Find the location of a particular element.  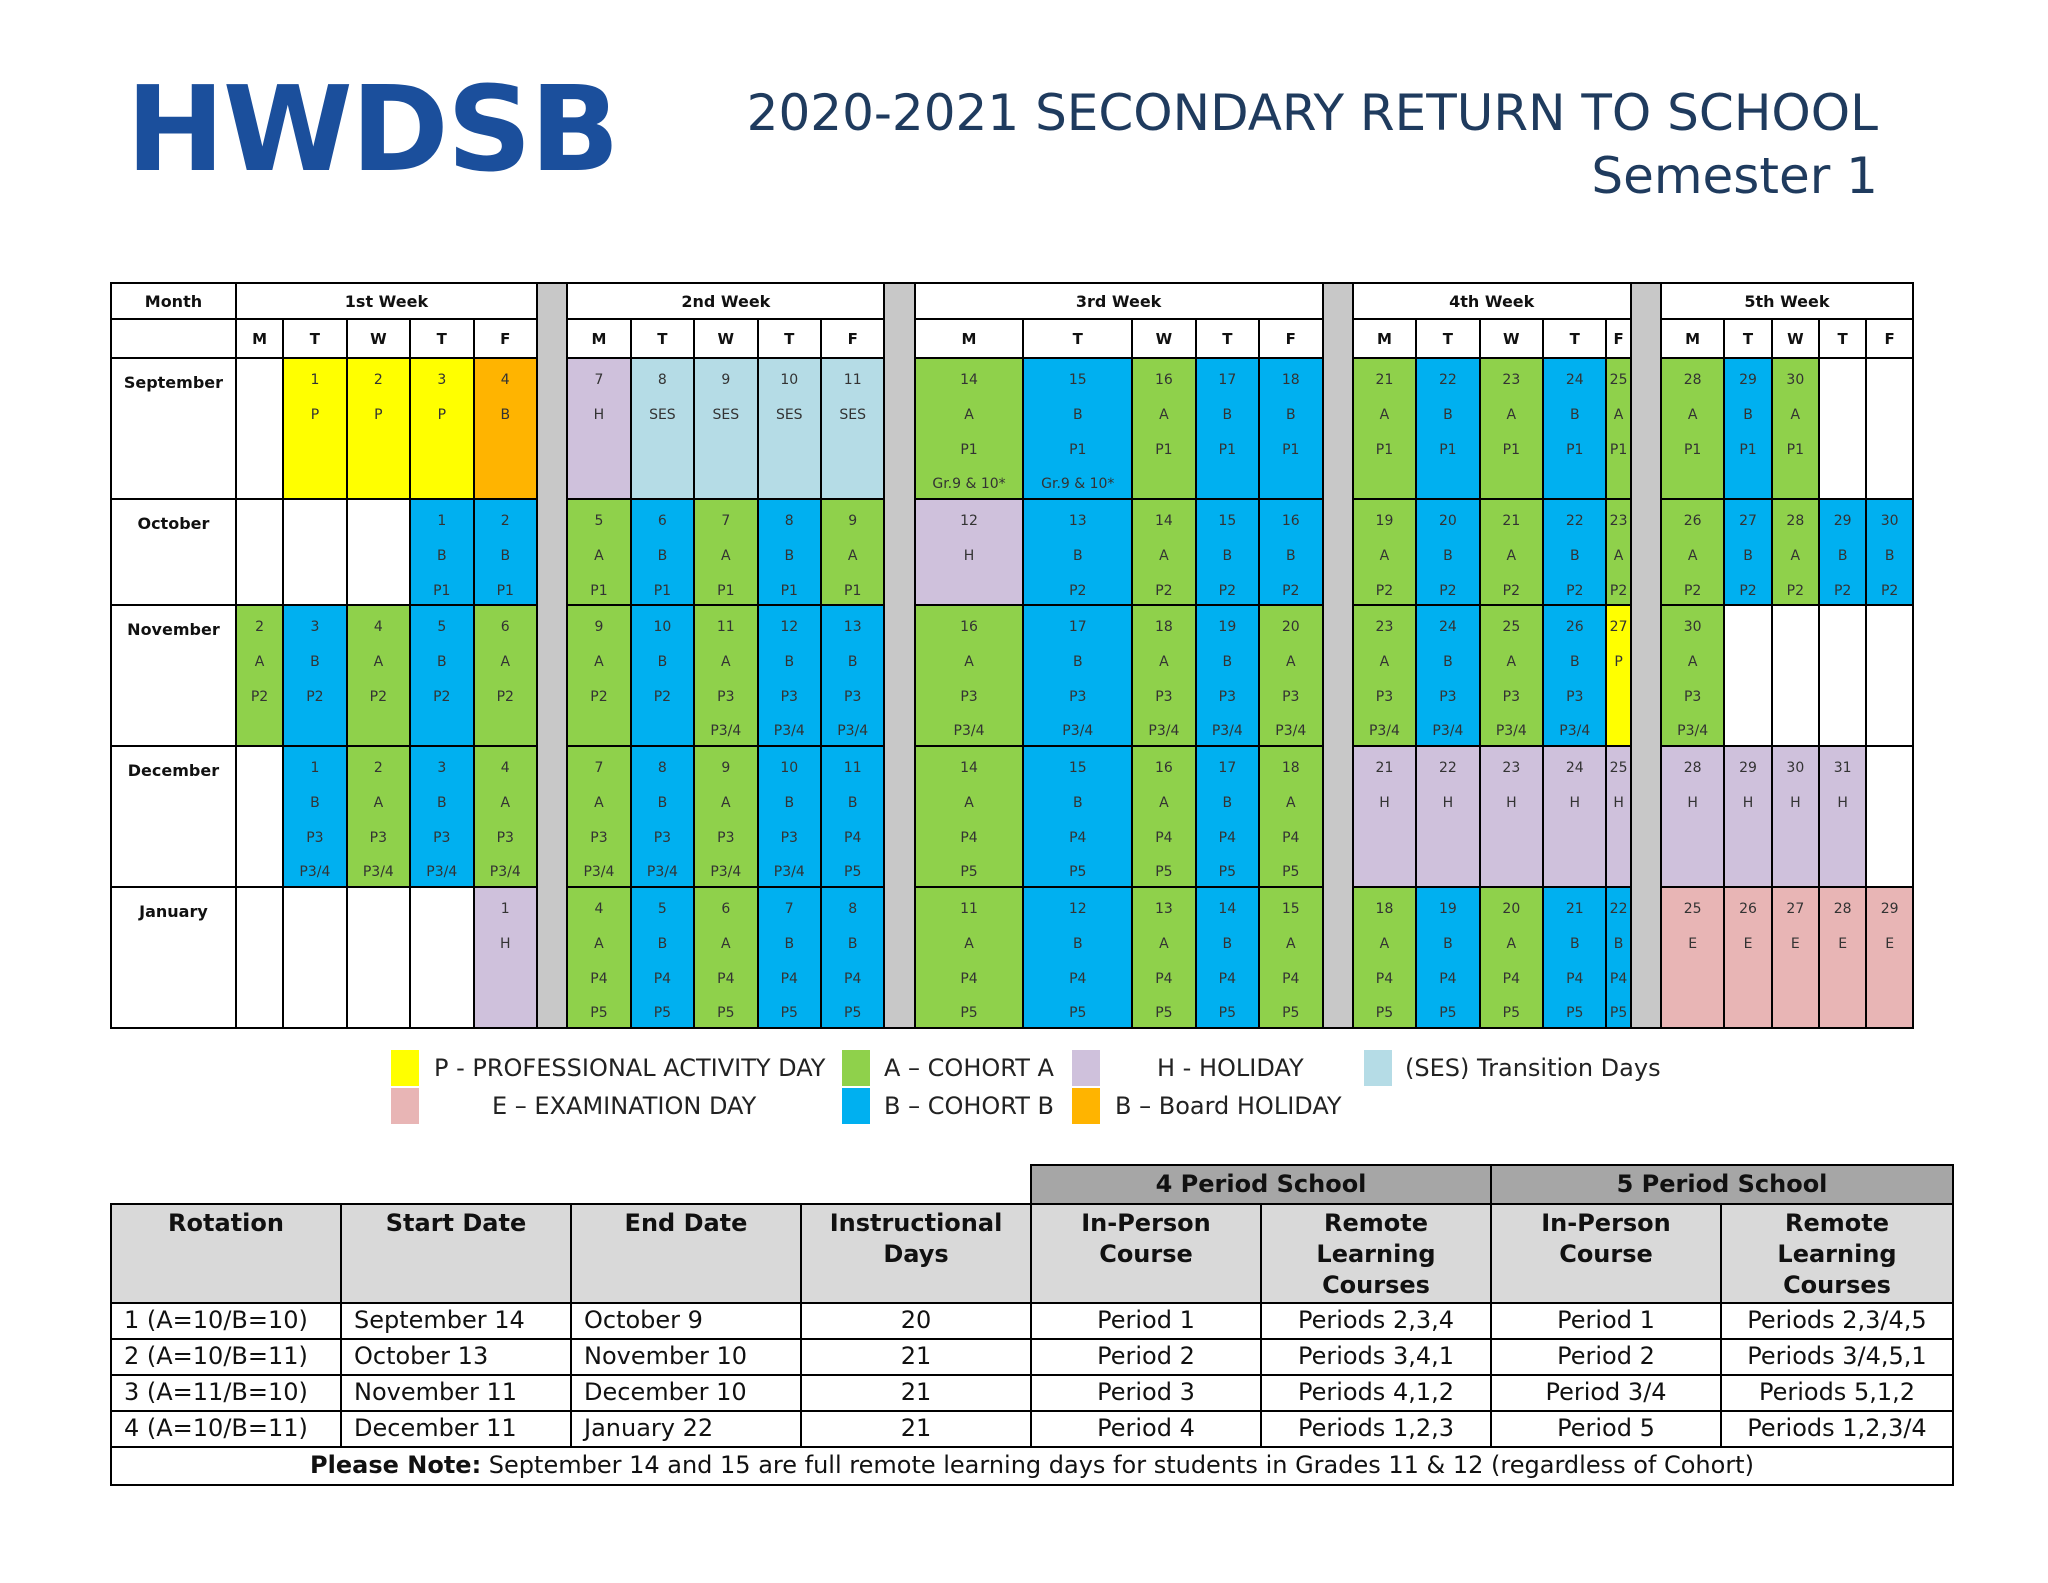

rotation-cell: 1 (A=10/B=10) is located at coordinates (226, 1320).